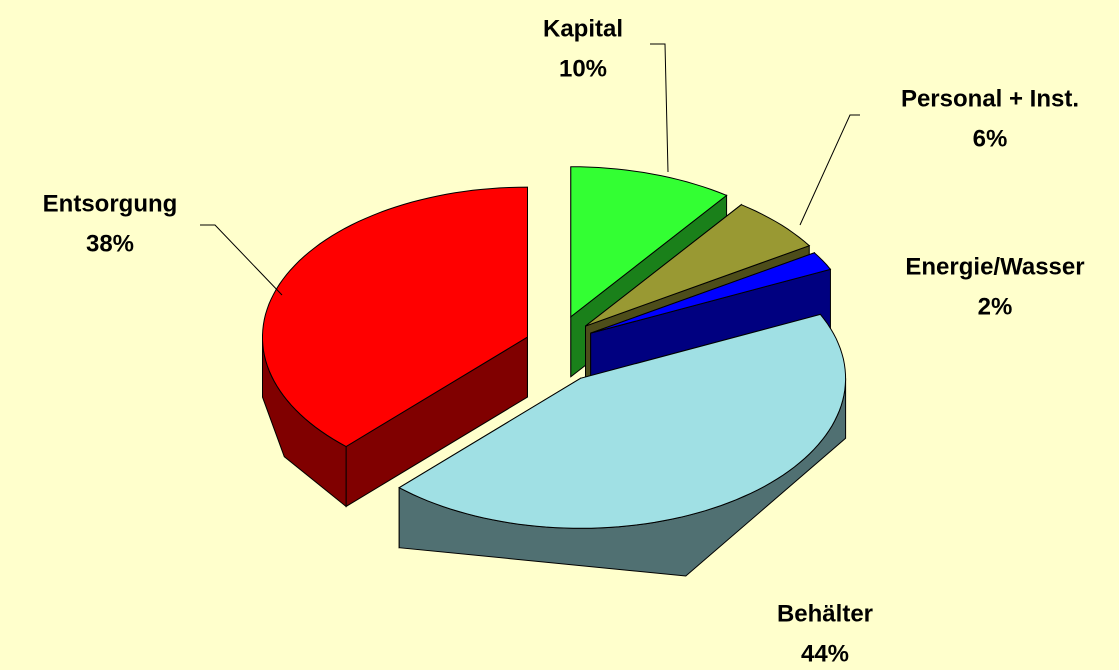  Describe the element at coordinates (583, 68) in the screenshot. I see `slice-value-label: 10%` at that location.